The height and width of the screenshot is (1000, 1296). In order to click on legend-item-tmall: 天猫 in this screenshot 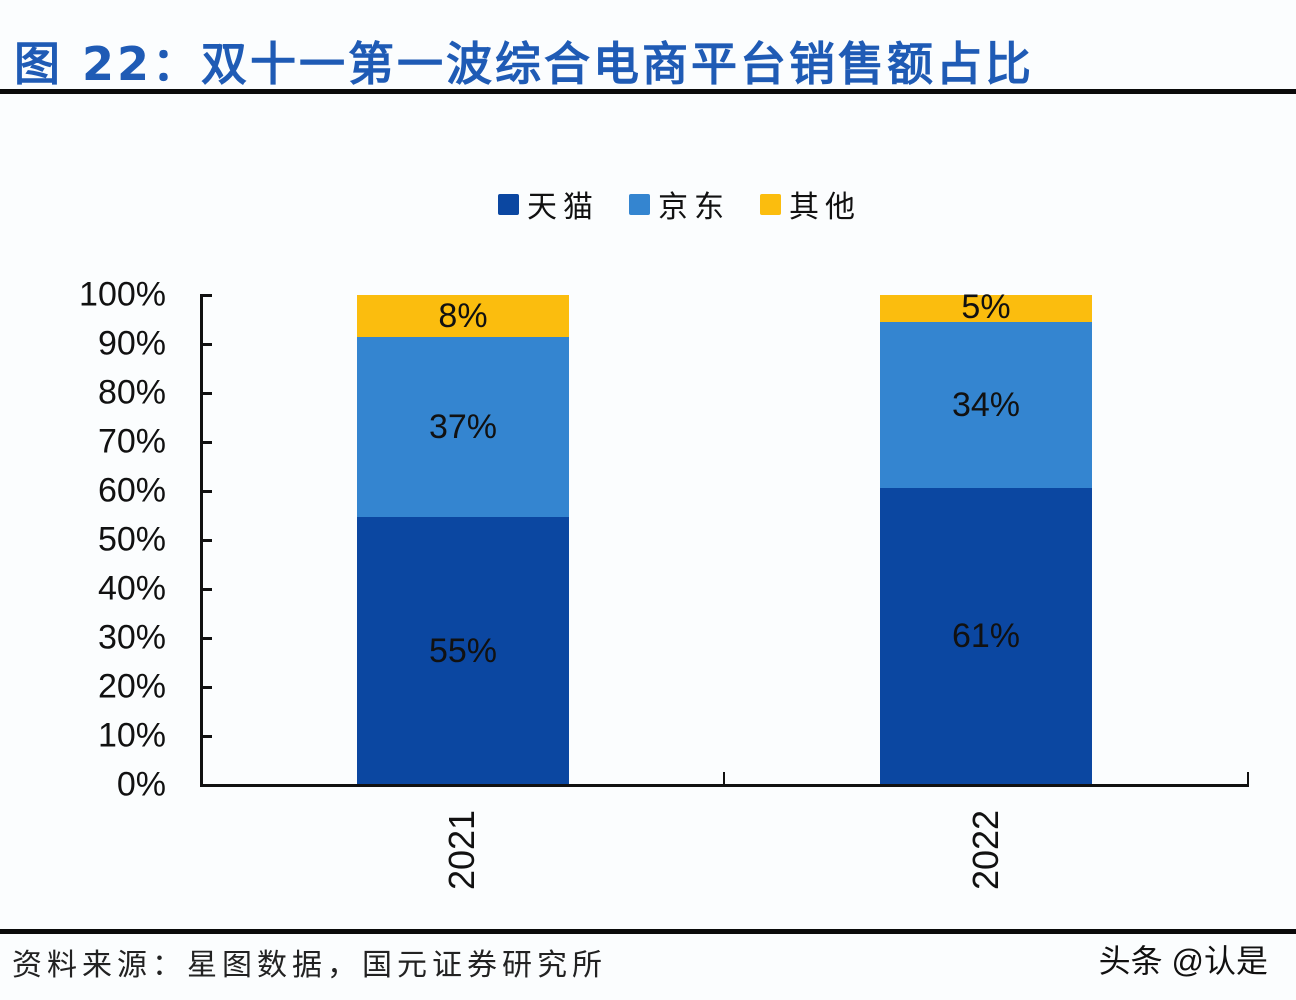, I will do `click(548, 204)`.